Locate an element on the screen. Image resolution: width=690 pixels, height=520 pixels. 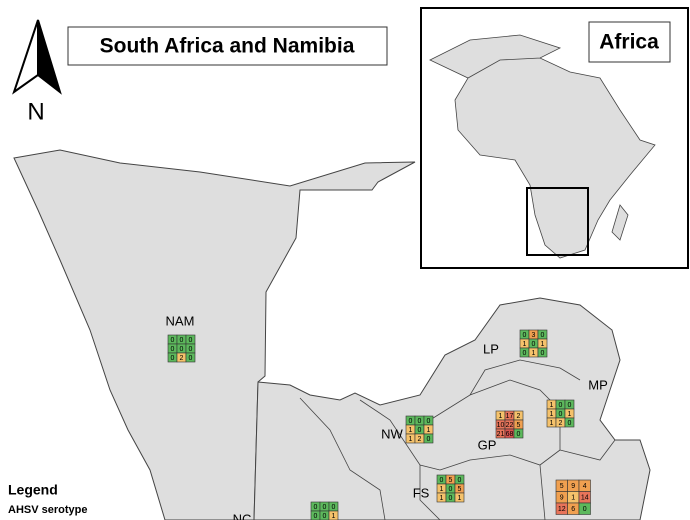
region-label: FS is located at coordinates (421, 492).